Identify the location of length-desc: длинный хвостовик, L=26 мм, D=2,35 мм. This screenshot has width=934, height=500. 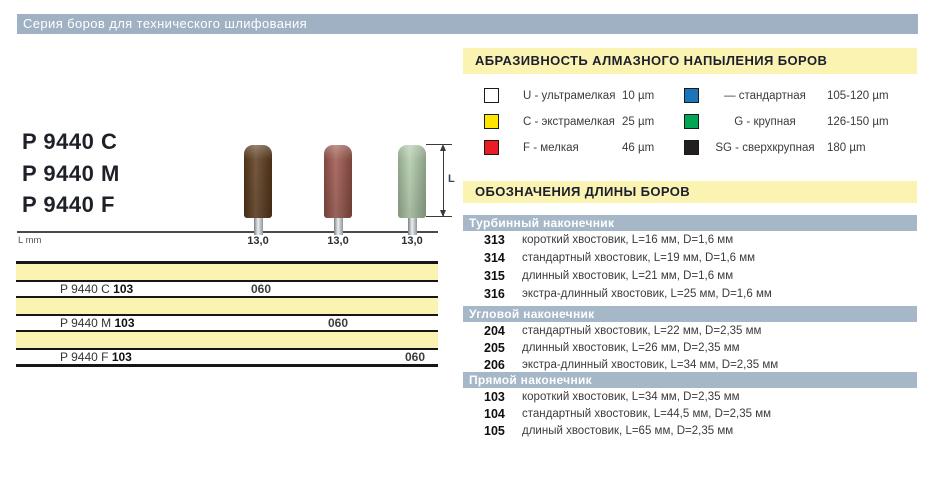
(631, 347).